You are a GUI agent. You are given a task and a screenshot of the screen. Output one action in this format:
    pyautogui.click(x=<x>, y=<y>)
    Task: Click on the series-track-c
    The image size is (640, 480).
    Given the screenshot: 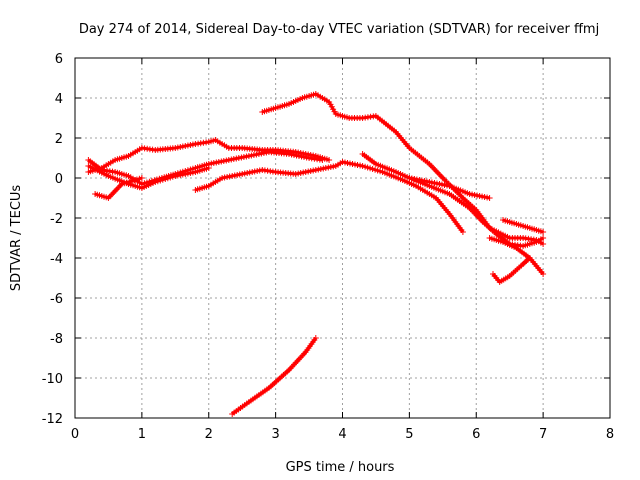 What is the action you would take?
    pyautogui.click(x=148, y=177)
    